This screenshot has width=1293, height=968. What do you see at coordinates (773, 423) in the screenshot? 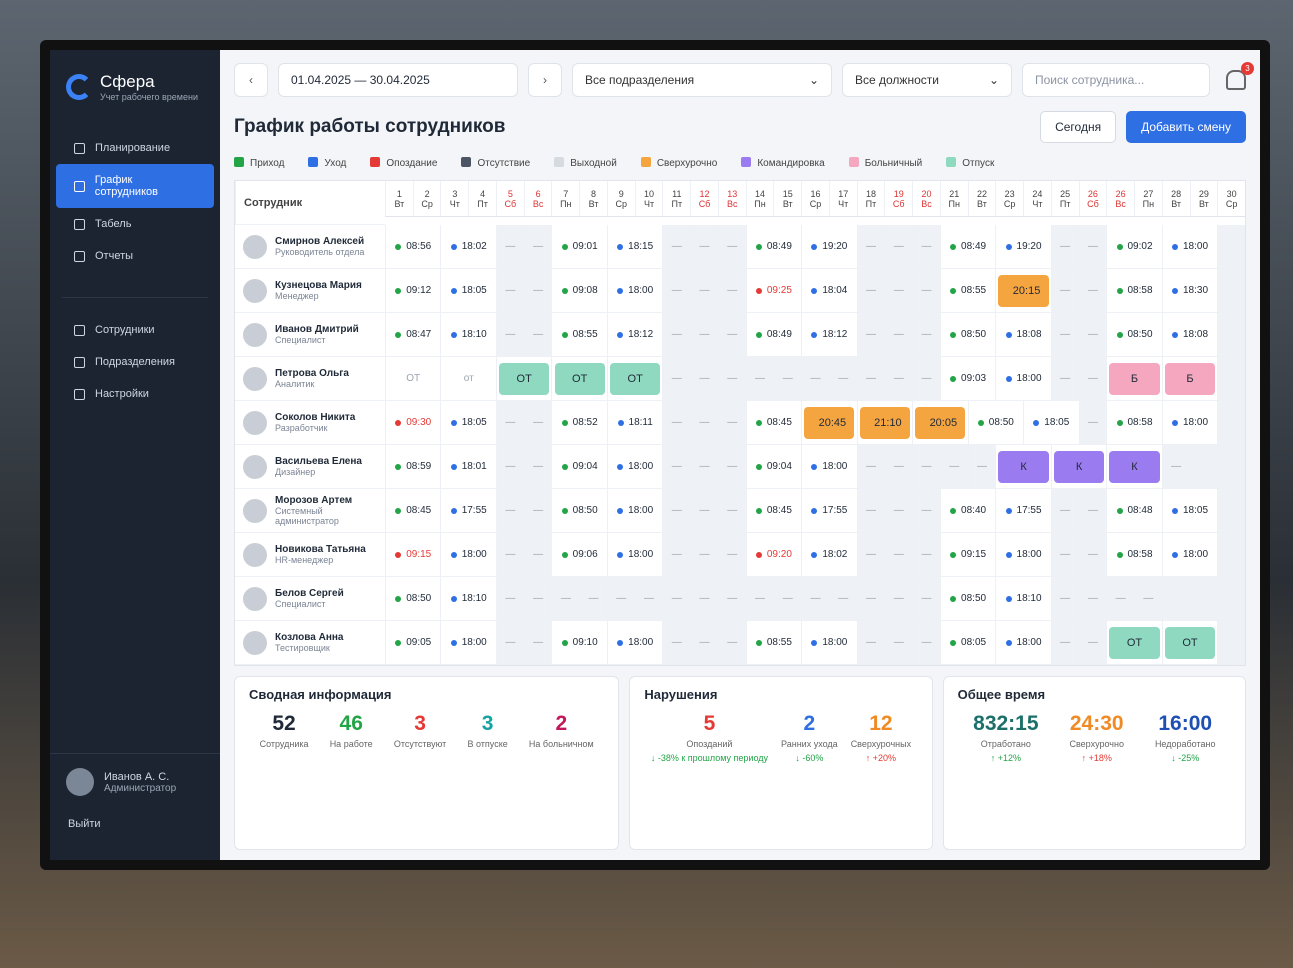
I see `cell-in: 08:45` at bounding box center [773, 423].